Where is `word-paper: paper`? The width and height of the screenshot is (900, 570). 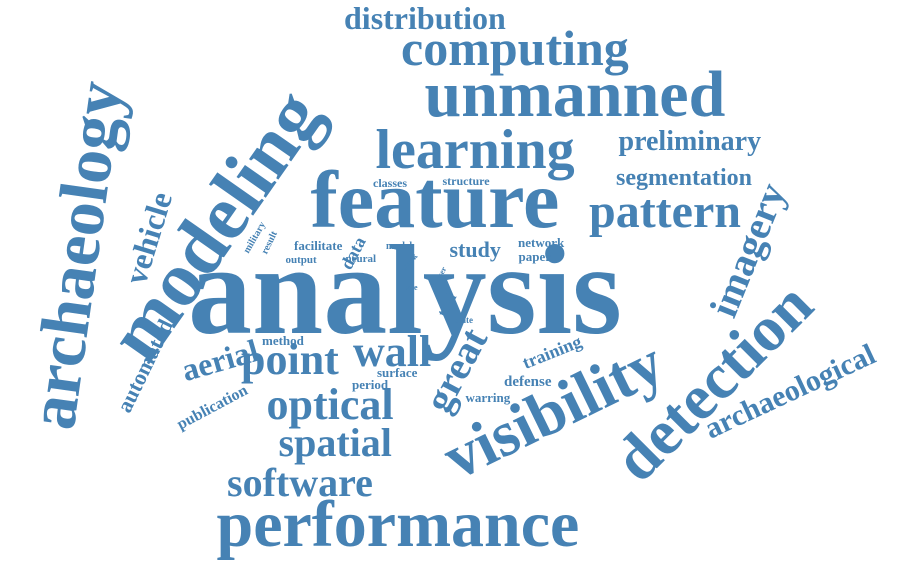
word-paper: paper is located at coordinates (535, 256).